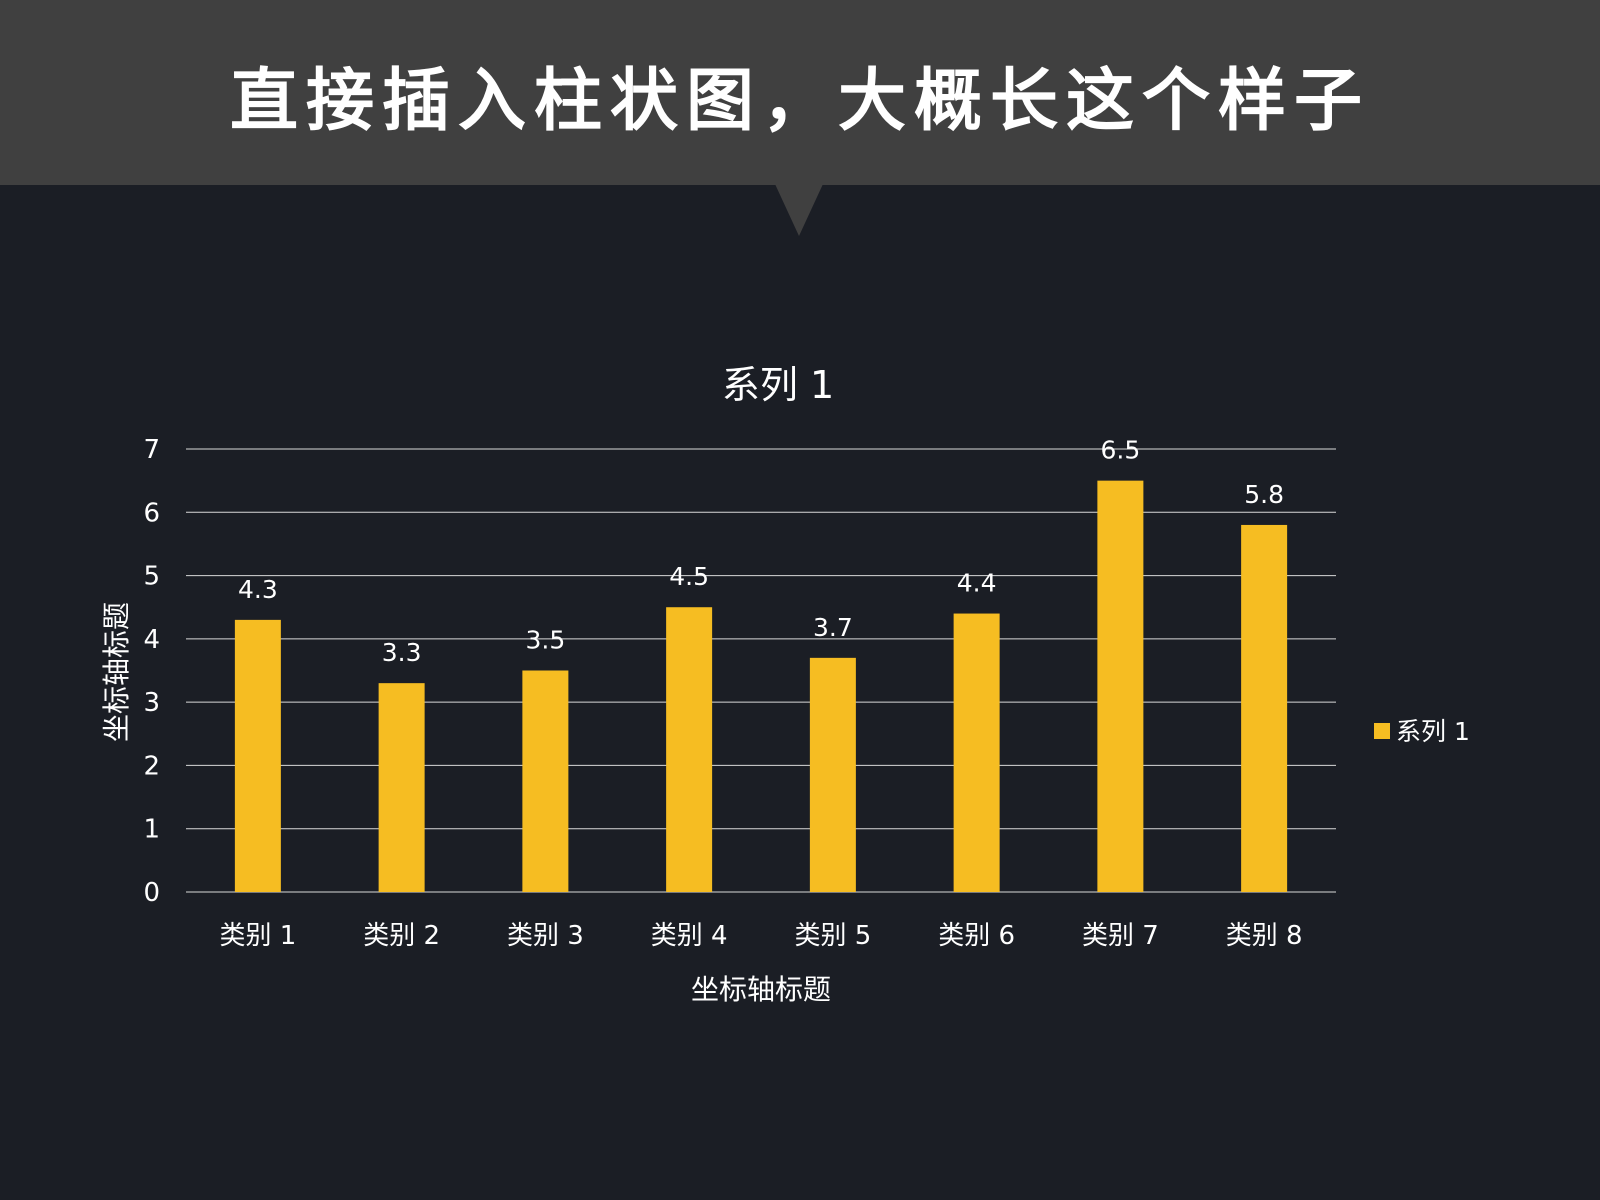  I want to click on y-axis-title: 坐标轴标题, so click(116, 672).